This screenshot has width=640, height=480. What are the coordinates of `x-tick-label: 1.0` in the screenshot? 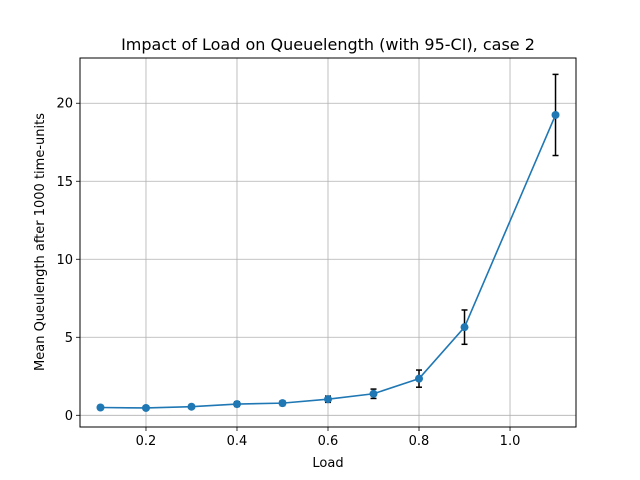 It's located at (510, 441).